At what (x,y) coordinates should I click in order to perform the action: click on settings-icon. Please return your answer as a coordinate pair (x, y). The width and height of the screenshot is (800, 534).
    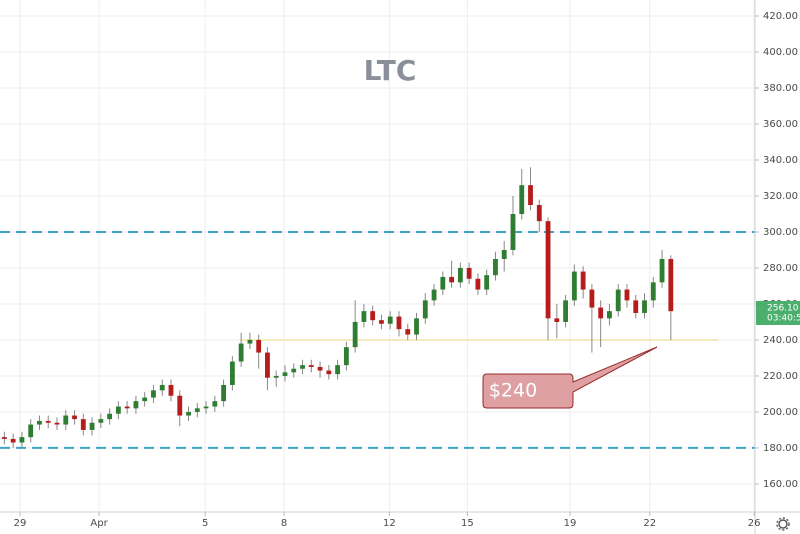
    Looking at the image, I should click on (783, 524).